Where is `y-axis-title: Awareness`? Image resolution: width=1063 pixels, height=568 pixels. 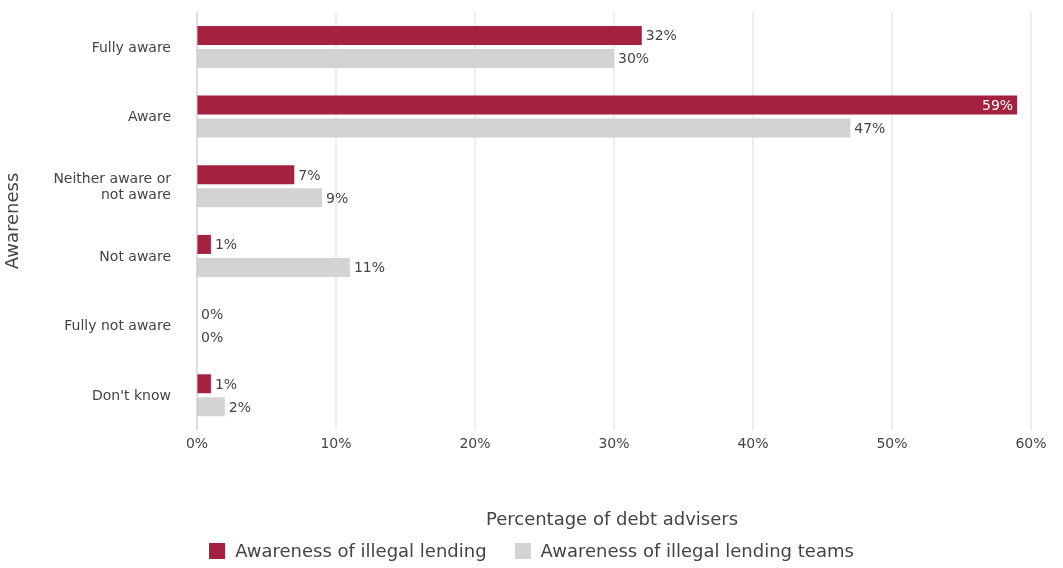
y-axis-title: Awareness is located at coordinates (12, 221).